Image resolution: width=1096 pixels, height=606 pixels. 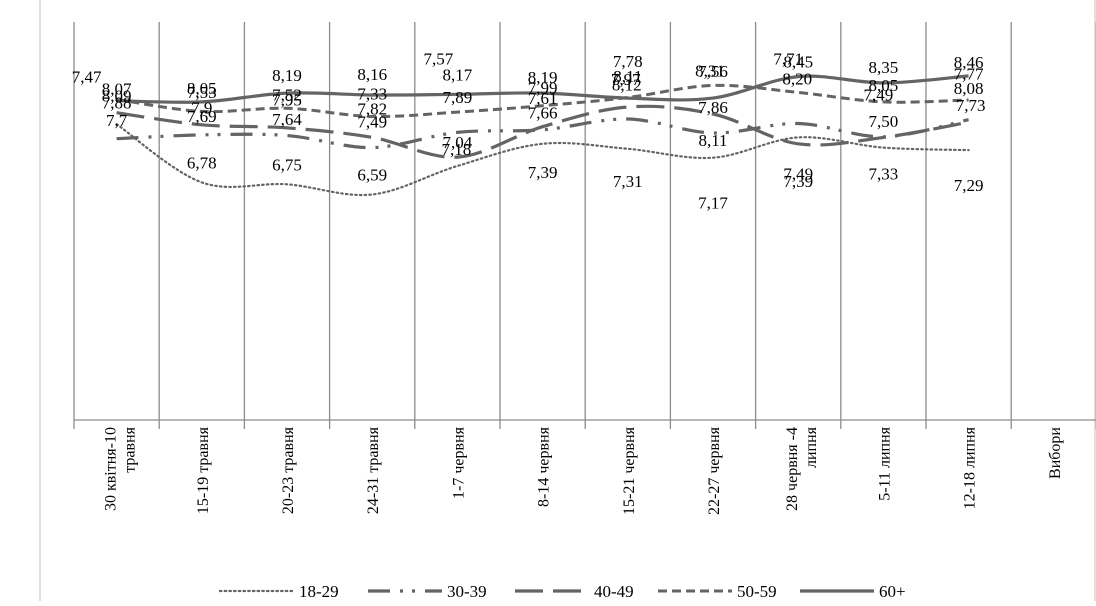 I want to click on data-label: 7,88, so click(x=117, y=103).